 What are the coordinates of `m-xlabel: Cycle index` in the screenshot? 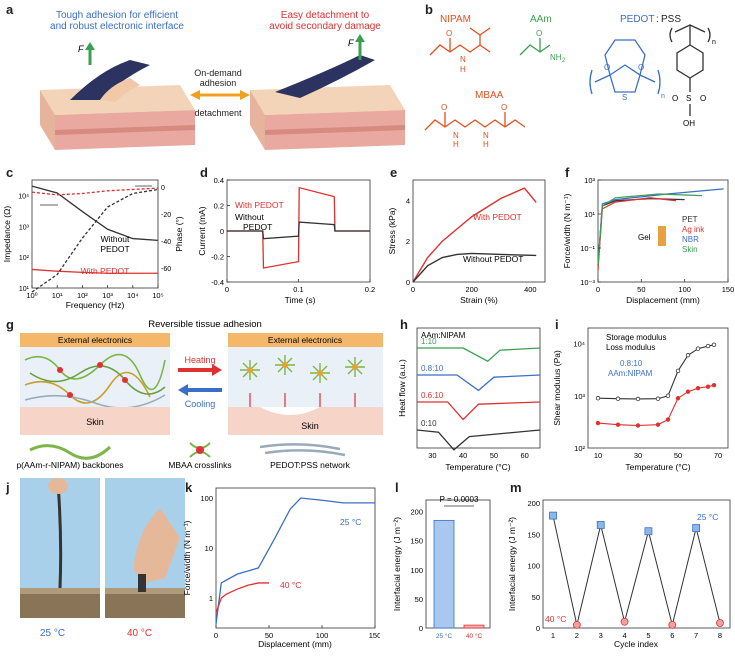 It's located at (636, 644).